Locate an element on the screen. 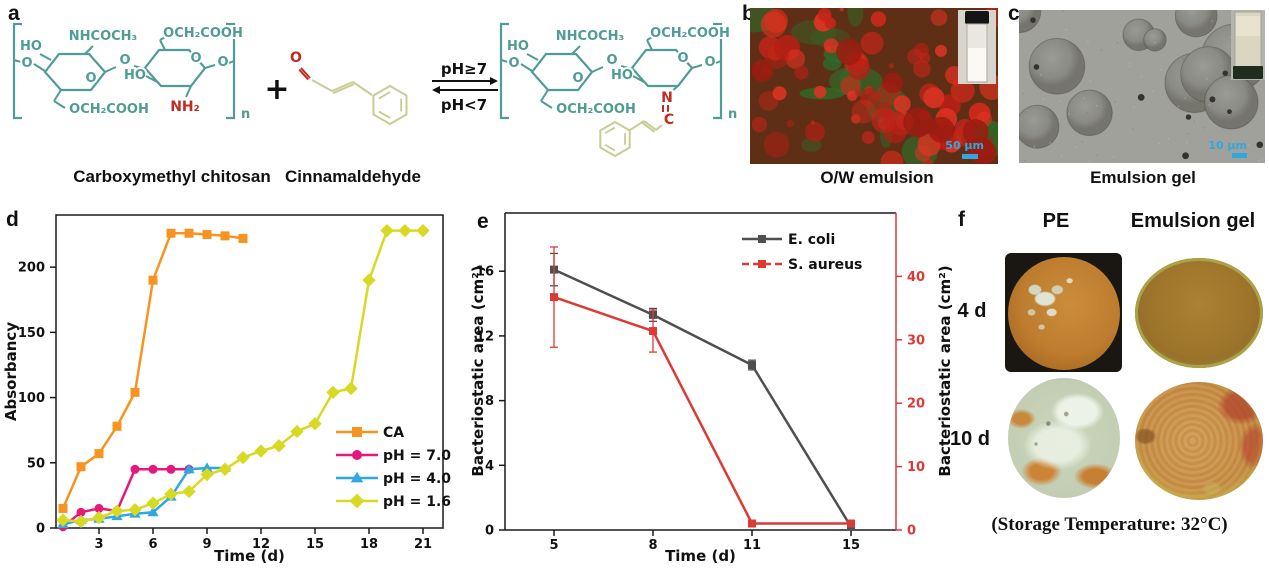  atom-label: NHCOCH₃ is located at coordinates (103, 36).